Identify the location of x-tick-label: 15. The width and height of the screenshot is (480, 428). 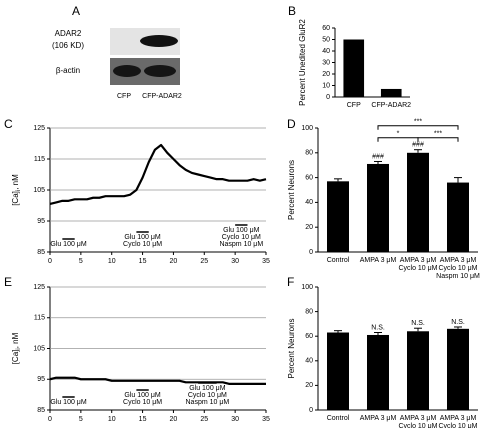
(143, 419).